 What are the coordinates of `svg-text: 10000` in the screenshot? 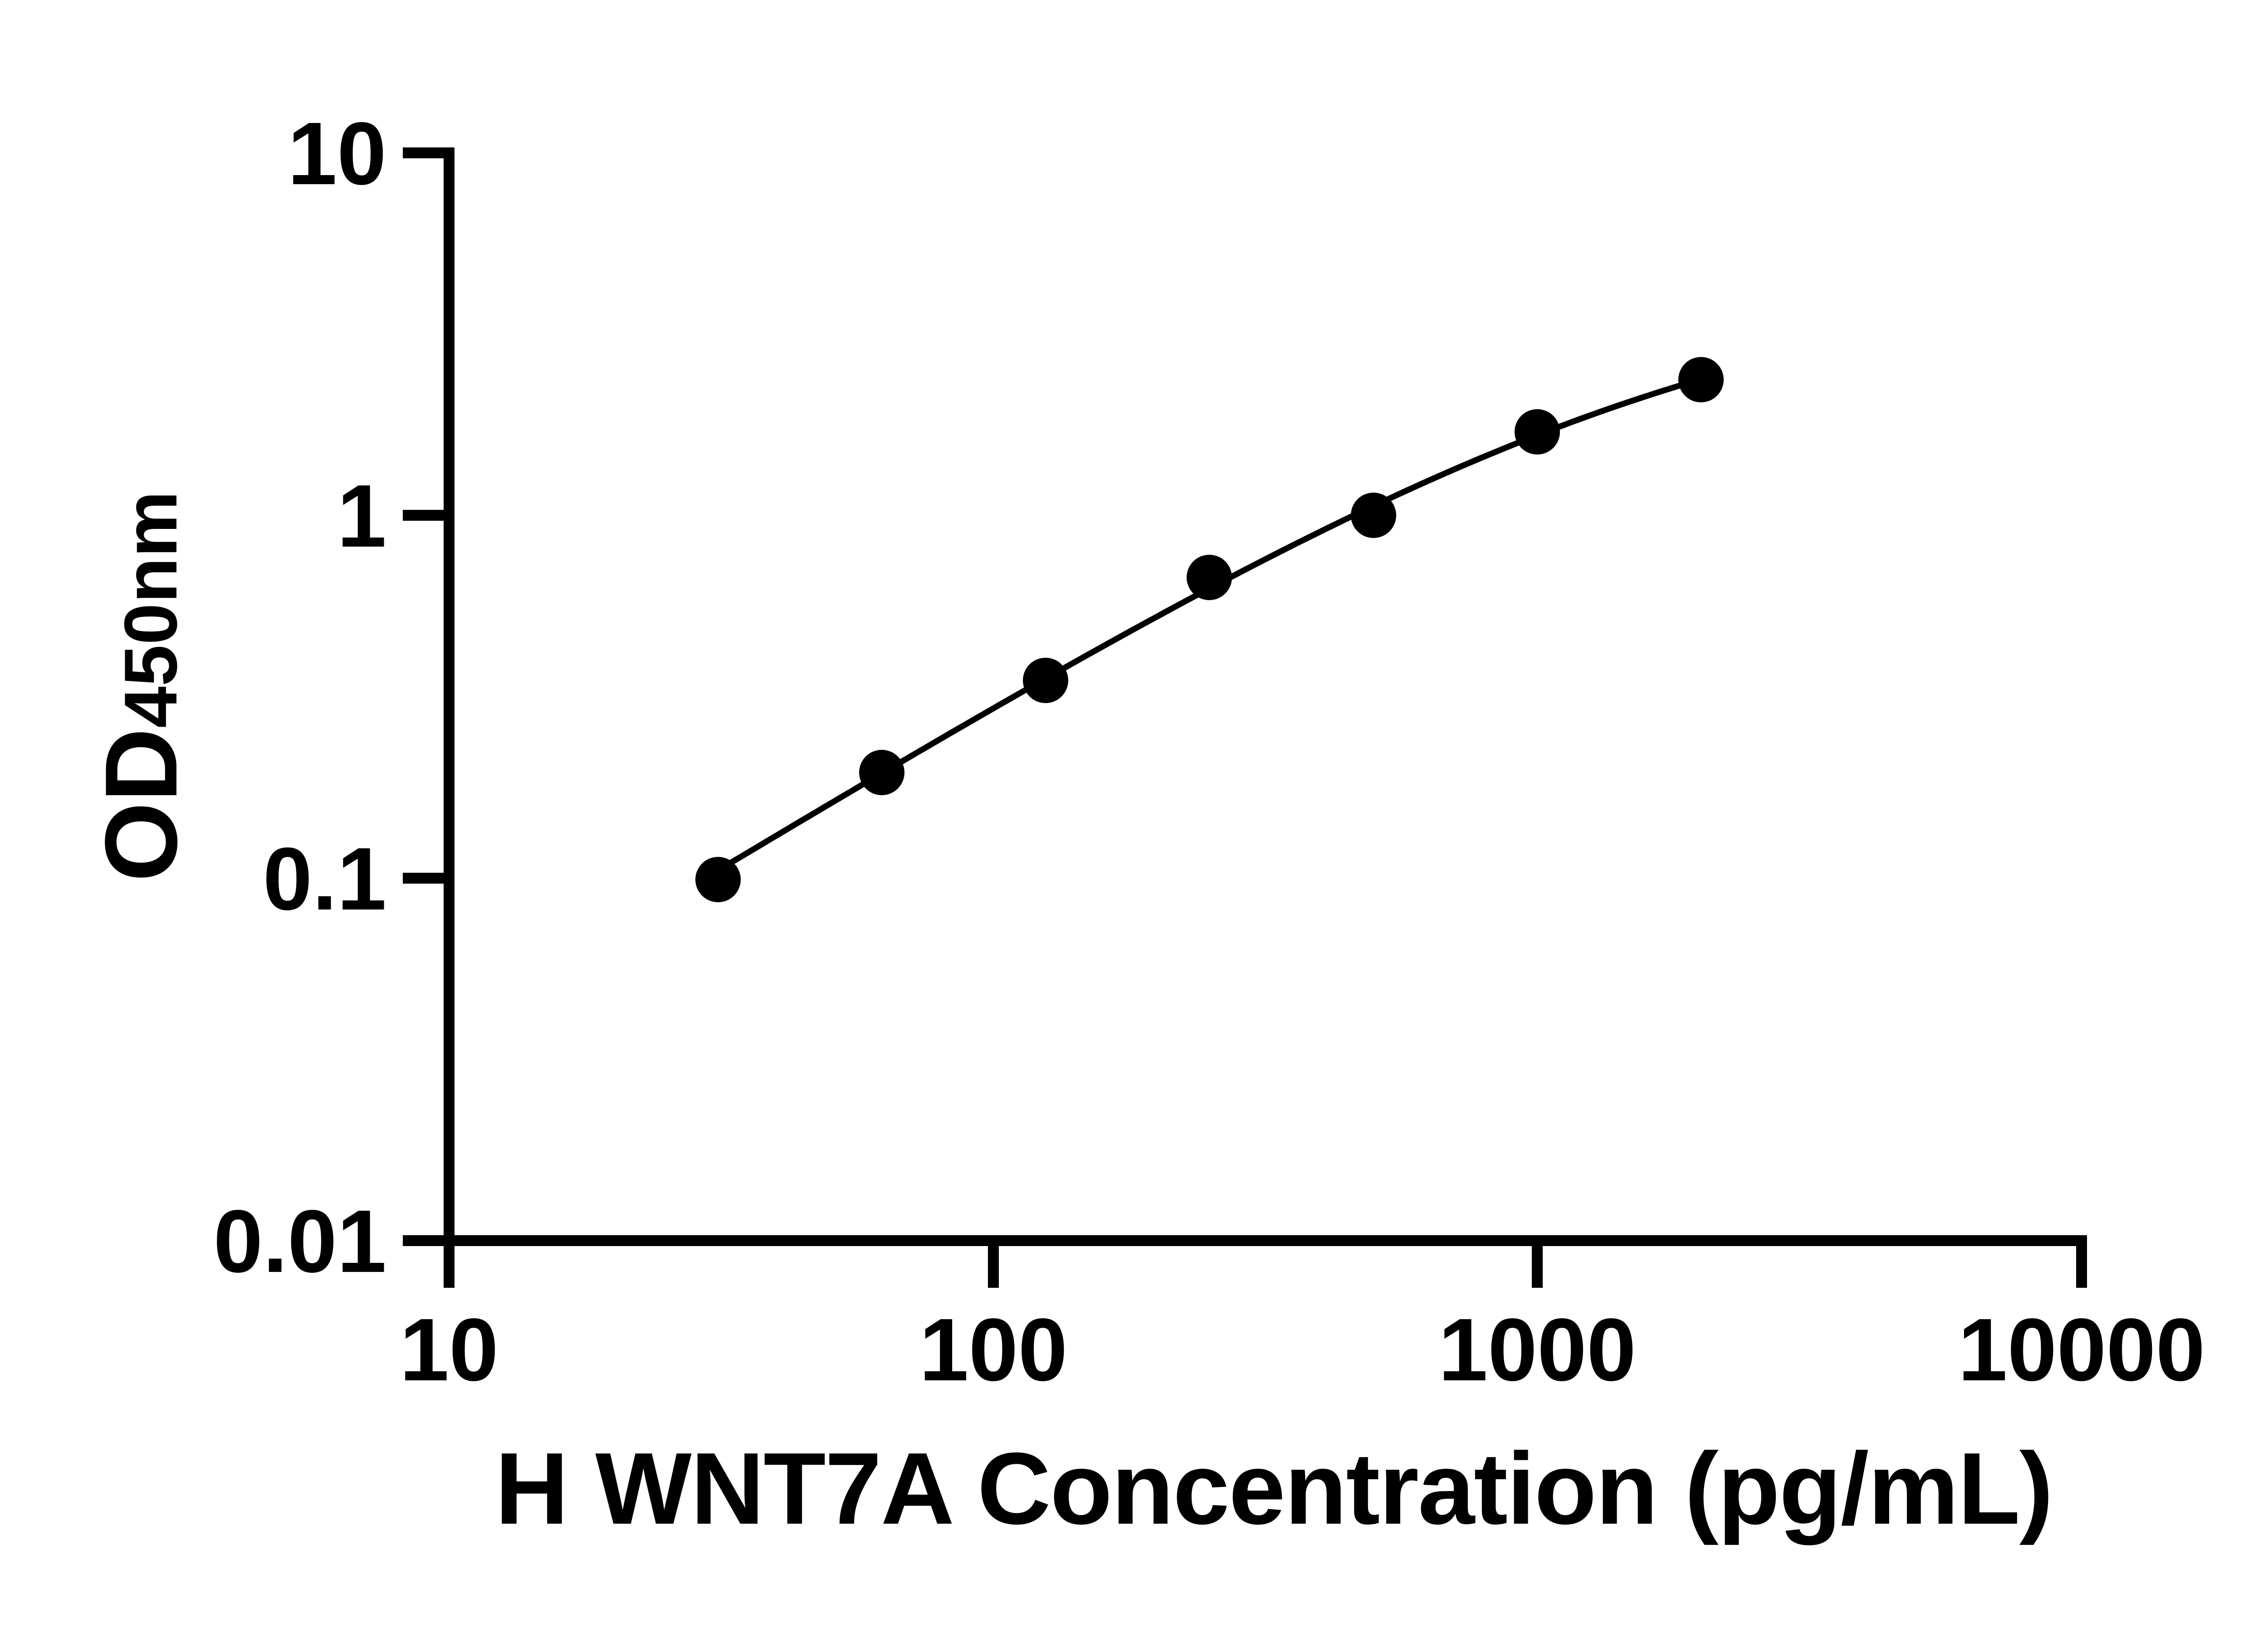 It's located at (2081, 1349).